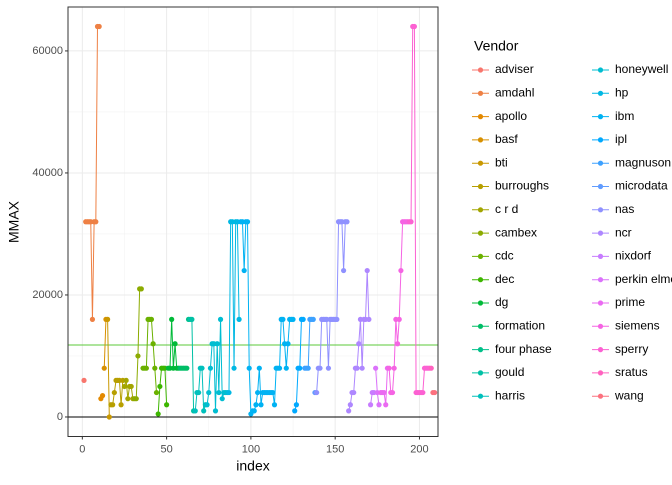  What do you see at coordinates (419, 449) in the screenshot?
I see `x-tick-label: 200` at bounding box center [419, 449].